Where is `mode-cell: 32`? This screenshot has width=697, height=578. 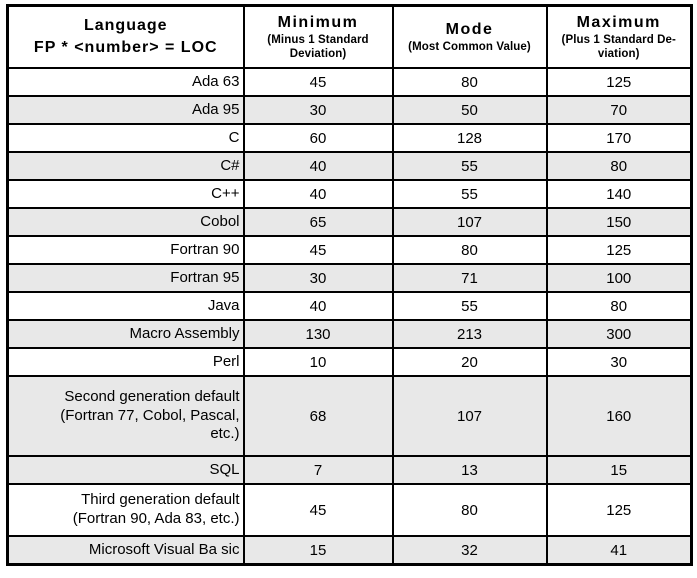
mode-cell: 32 is located at coordinates (469, 550).